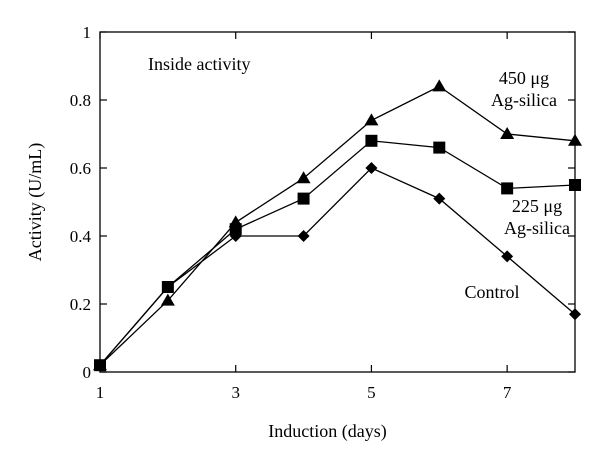 Image resolution: width=600 pixels, height=461 pixels. Describe the element at coordinates (87, 32) in the screenshot. I see `y-tick-label: 1` at that location.